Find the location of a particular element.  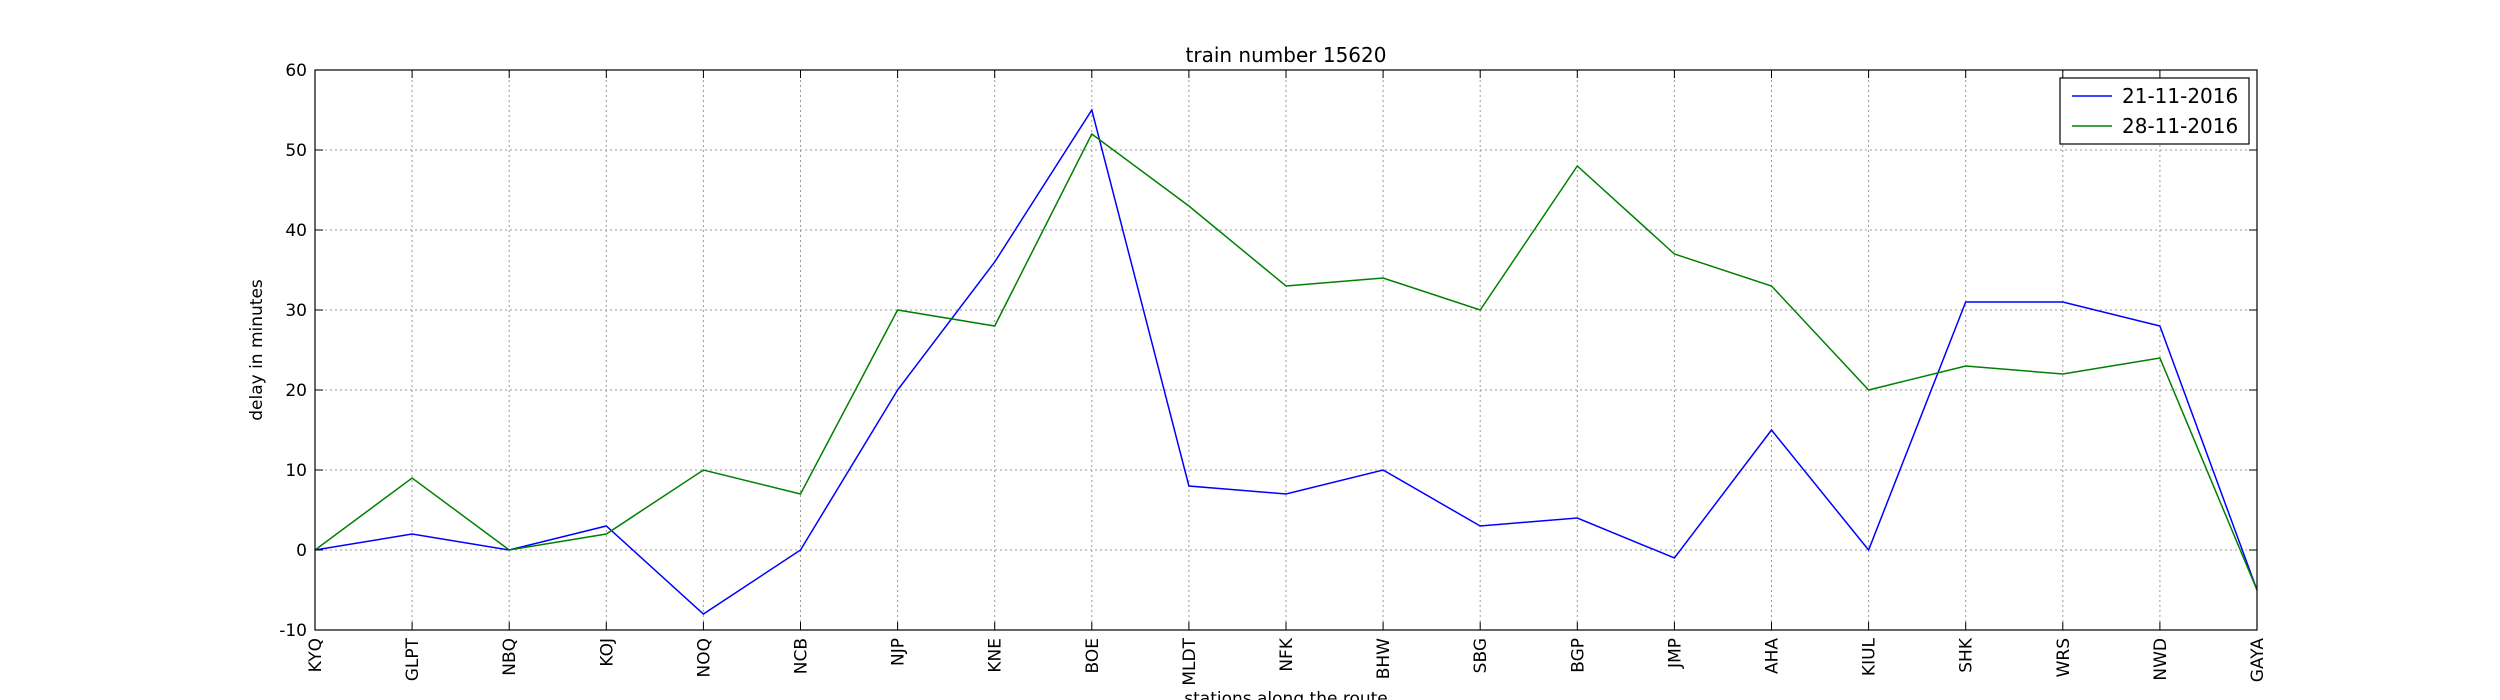

legend: 21-11-2016 28-11-2016 is located at coordinates (2154, 111).